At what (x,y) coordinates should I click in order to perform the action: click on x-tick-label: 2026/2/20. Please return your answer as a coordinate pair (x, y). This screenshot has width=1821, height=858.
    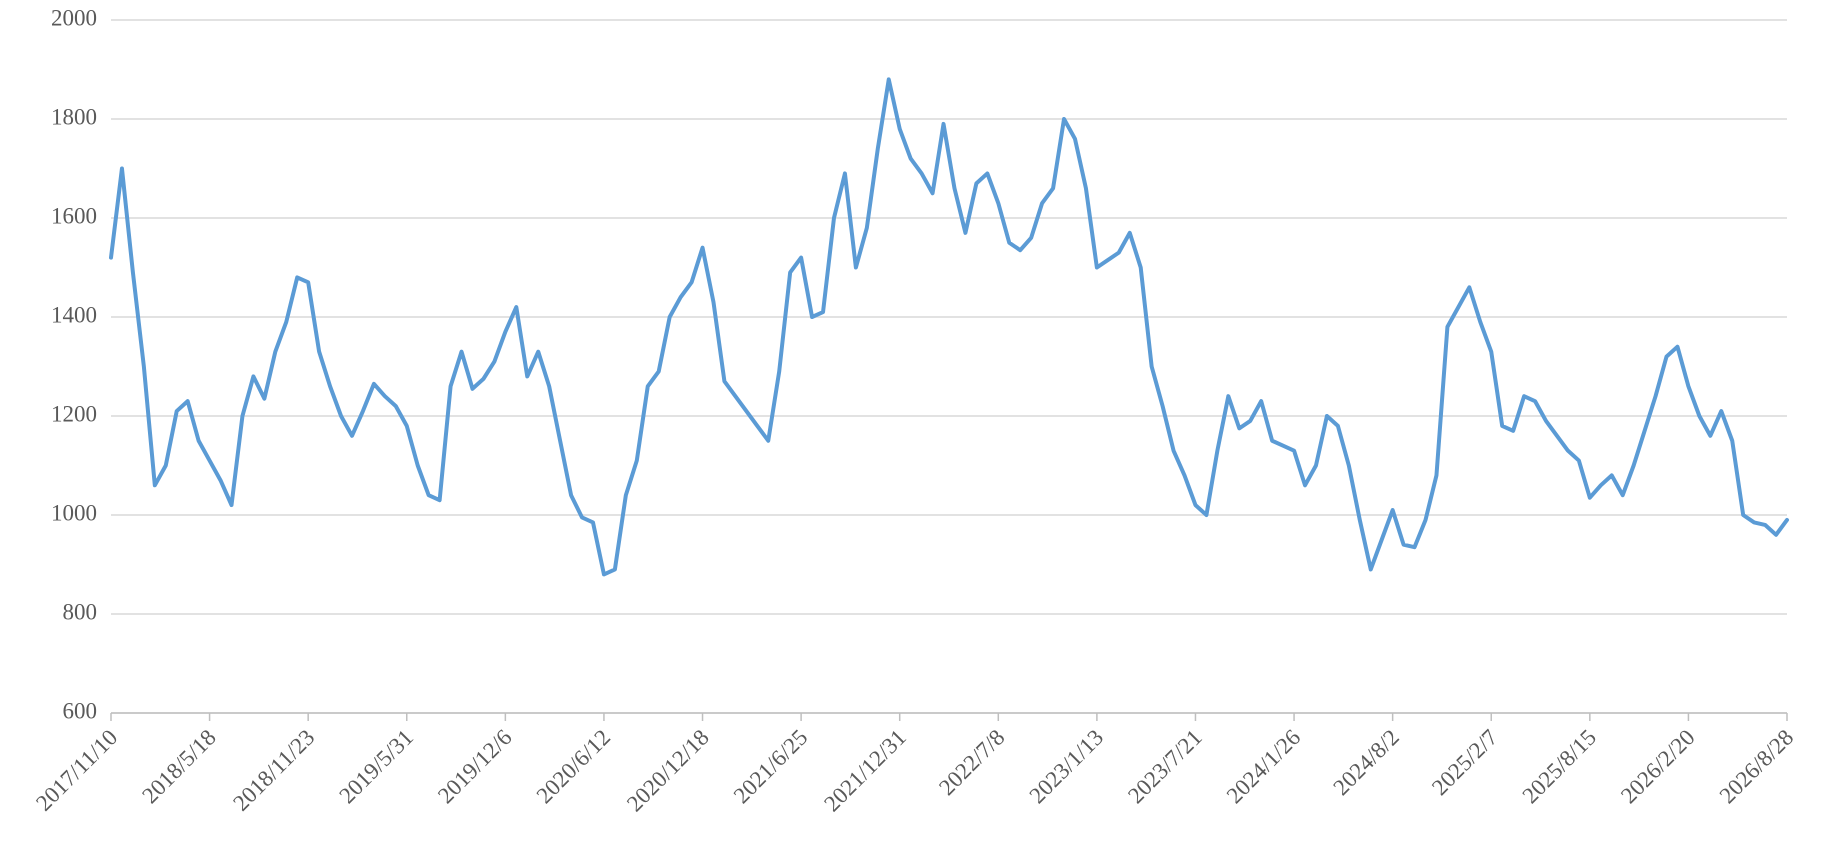
    Looking at the image, I should click on (1658, 767).